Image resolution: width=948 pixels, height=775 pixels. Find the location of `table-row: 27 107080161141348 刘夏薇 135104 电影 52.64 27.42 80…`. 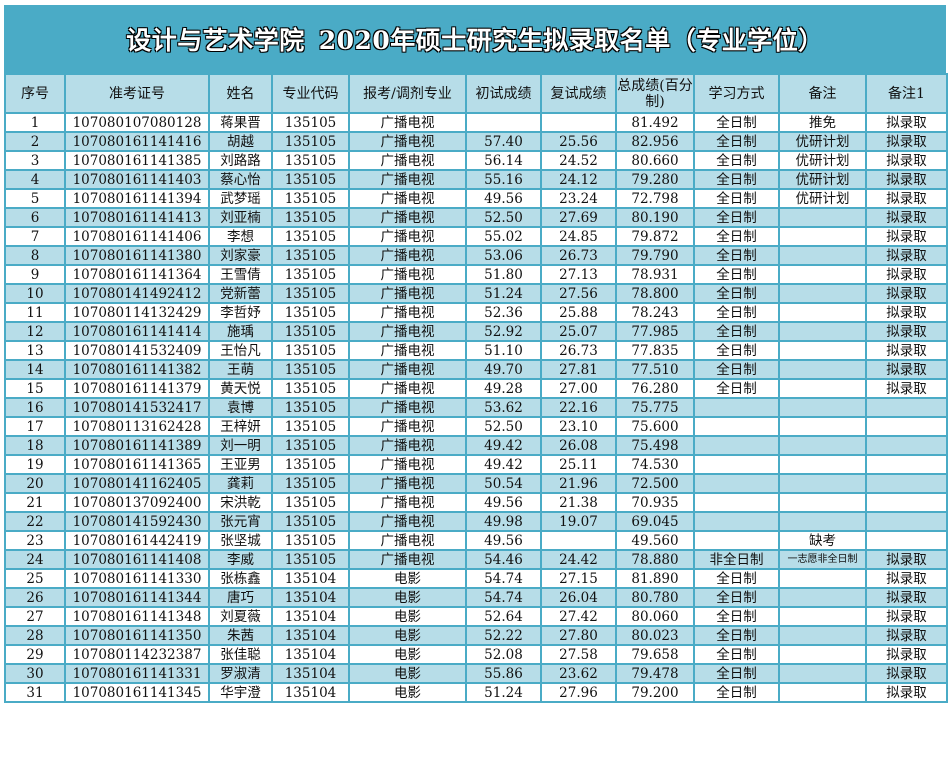

table-row: 27 107080161141348 刘夏薇 135104 电影 52.64 27.42 80… is located at coordinates (476, 616).